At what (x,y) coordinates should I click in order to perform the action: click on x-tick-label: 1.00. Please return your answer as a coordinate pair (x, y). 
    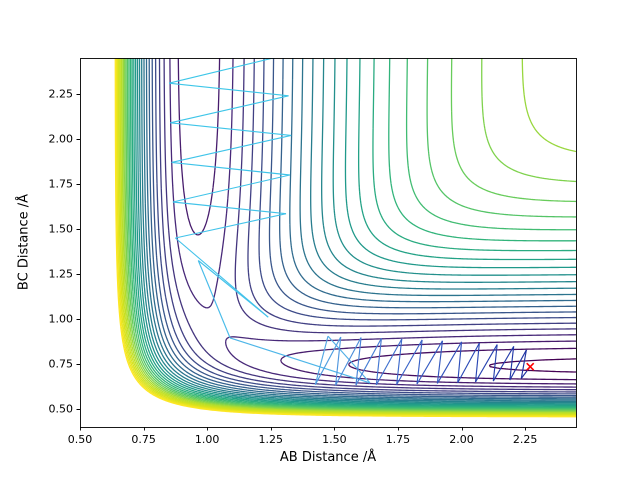
    Looking at the image, I should click on (207, 439).